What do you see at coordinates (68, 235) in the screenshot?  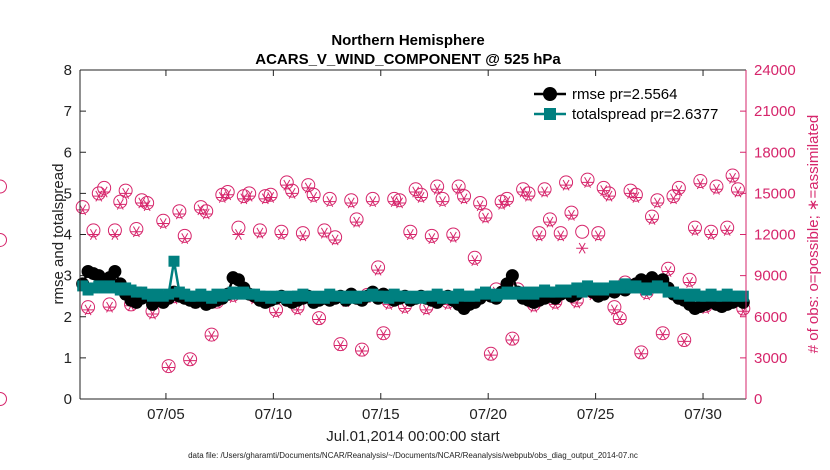 I see `y-tick-label: 4` at bounding box center [68, 235].